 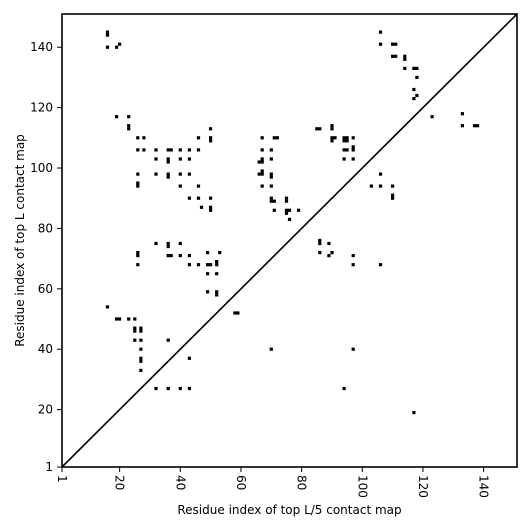 What do you see at coordinates (41, 47) in the screenshot?
I see `y-tick-label: 140` at bounding box center [41, 47].